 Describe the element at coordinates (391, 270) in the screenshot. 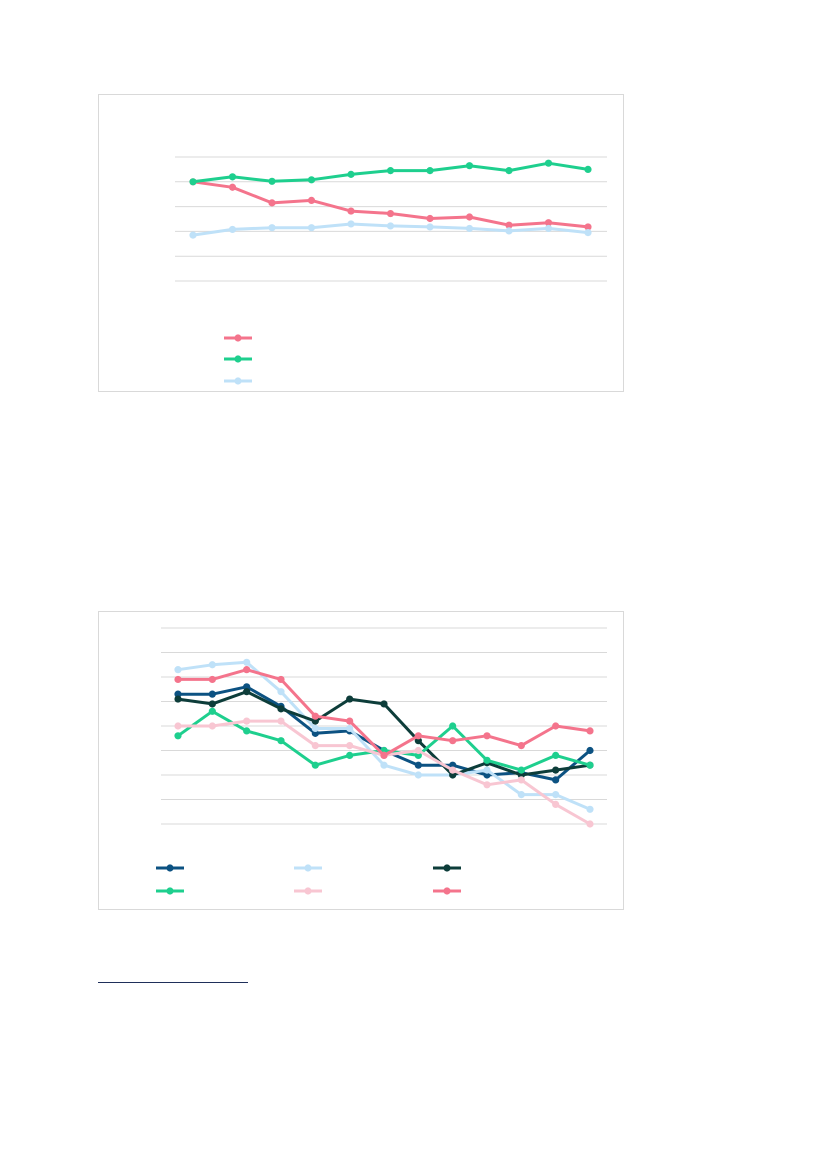

I see `chart-svg-top` at that location.